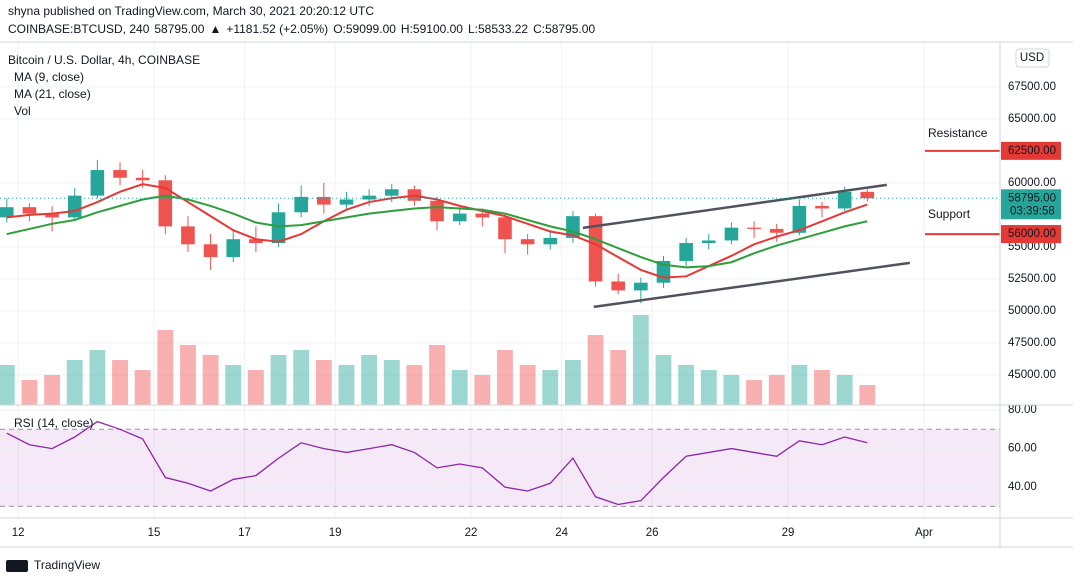  What do you see at coordinates (471, 533) in the screenshot?
I see `x-tick-label: 22` at bounding box center [471, 533].